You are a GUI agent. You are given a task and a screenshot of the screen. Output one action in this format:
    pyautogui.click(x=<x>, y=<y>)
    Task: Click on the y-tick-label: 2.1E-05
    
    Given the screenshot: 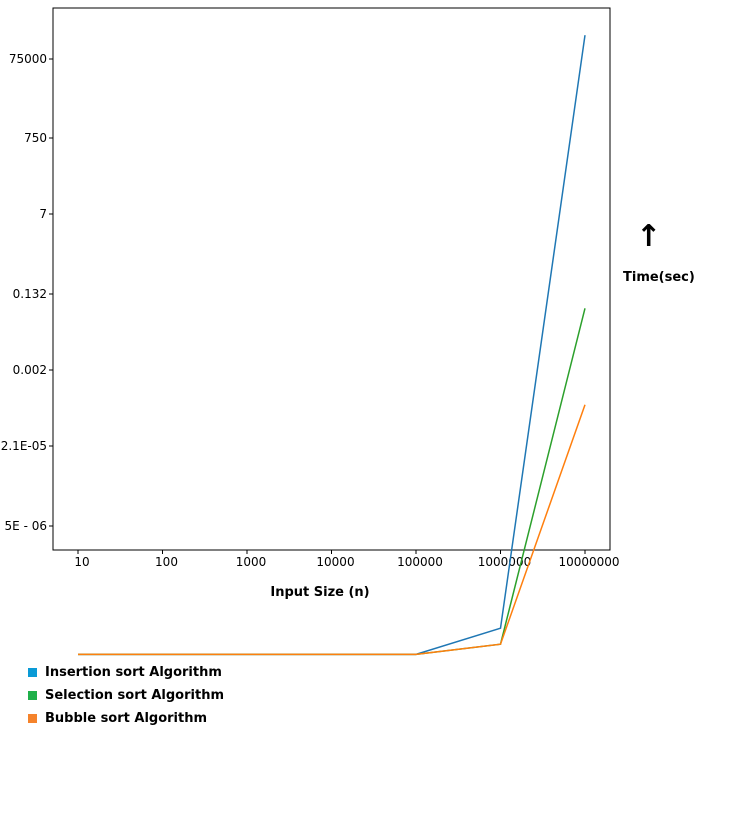 What is the action you would take?
    pyautogui.click(x=24, y=446)
    